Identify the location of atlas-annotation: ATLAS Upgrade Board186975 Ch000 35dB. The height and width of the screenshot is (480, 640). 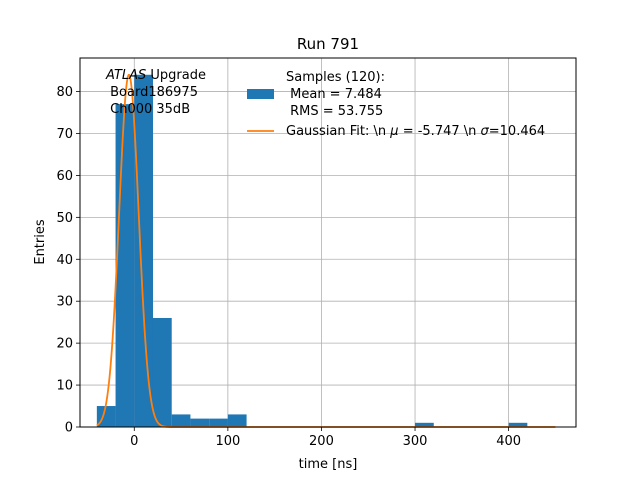
(155, 92).